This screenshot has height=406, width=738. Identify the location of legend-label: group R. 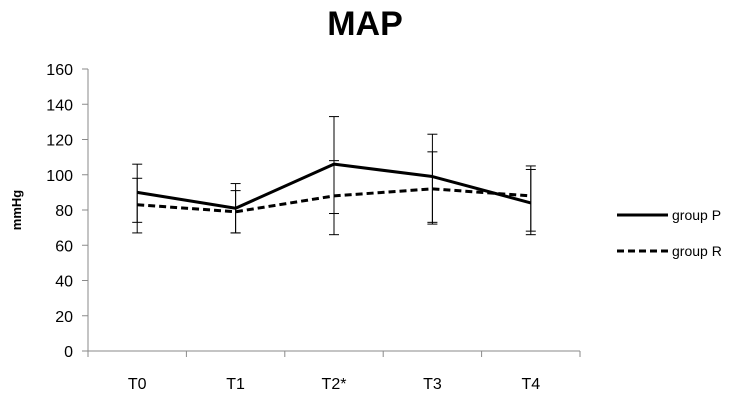
(697, 251).